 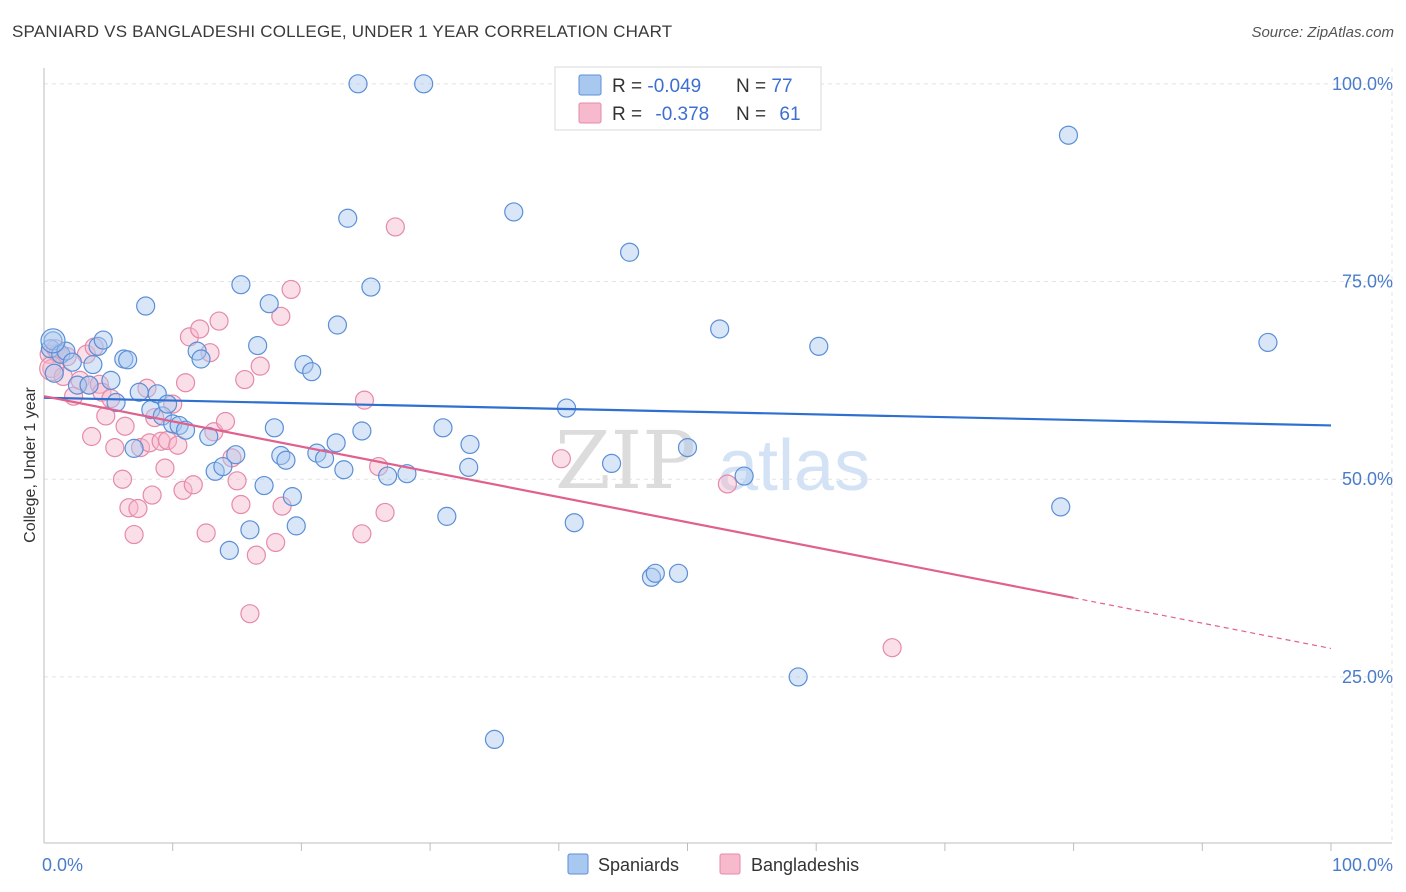 I want to click on stats-n-value-bangladeshis: 61, so click(x=789, y=114).